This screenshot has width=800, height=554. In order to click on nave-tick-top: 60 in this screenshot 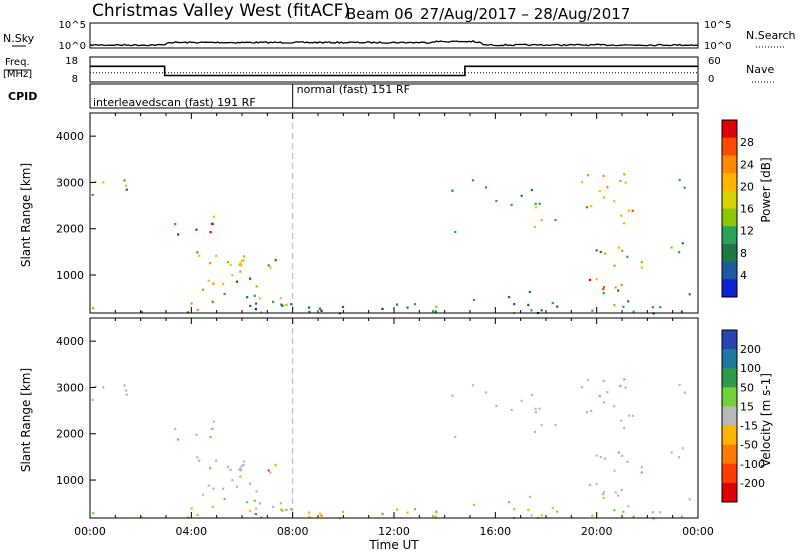, I will do `click(714, 61)`.